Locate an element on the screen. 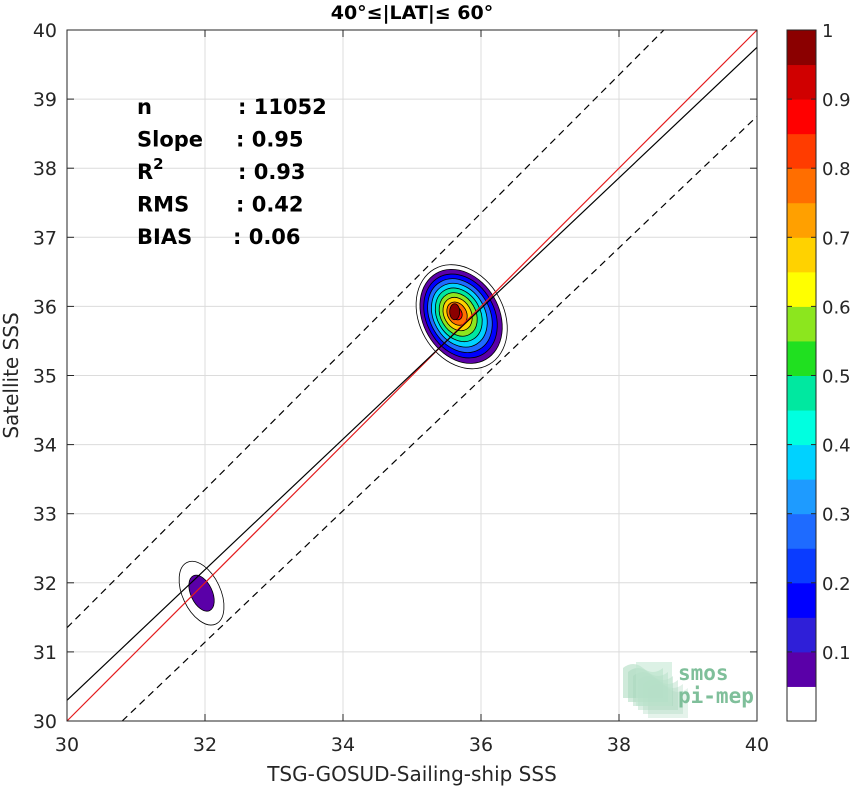 This screenshot has width=855, height=788. x-tick-label: 34 is located at coordinates (343, 745).